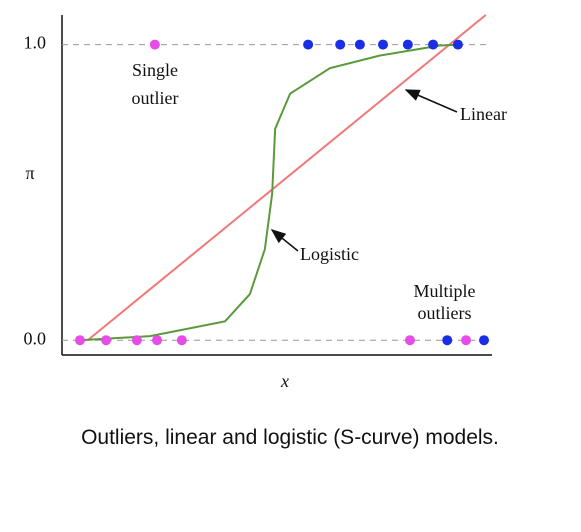 The width and height of the screenshot is (581, 532). What do you see at coordinates (35, 43) in the screenshot?
I see `y-tick-label: 1.0` at bounding box center [35, 43].